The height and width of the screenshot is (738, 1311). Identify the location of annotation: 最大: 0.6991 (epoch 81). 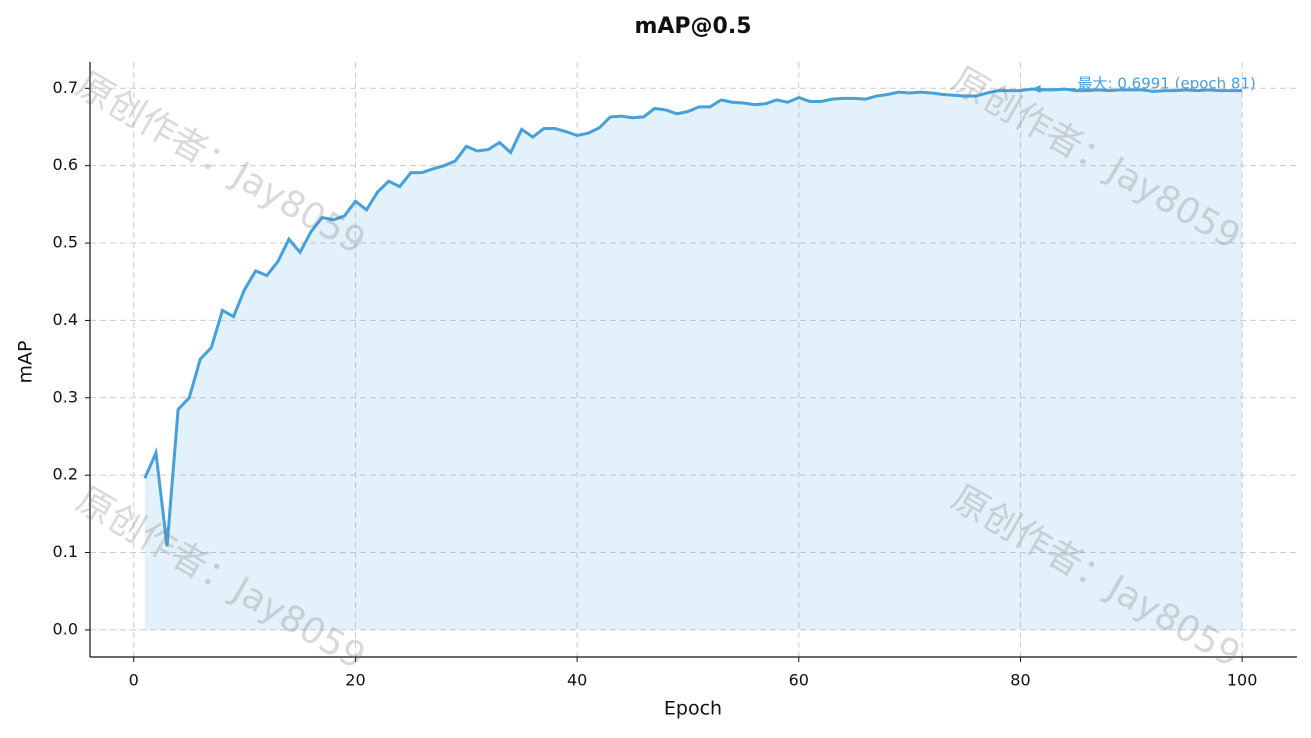
(1167, 84).